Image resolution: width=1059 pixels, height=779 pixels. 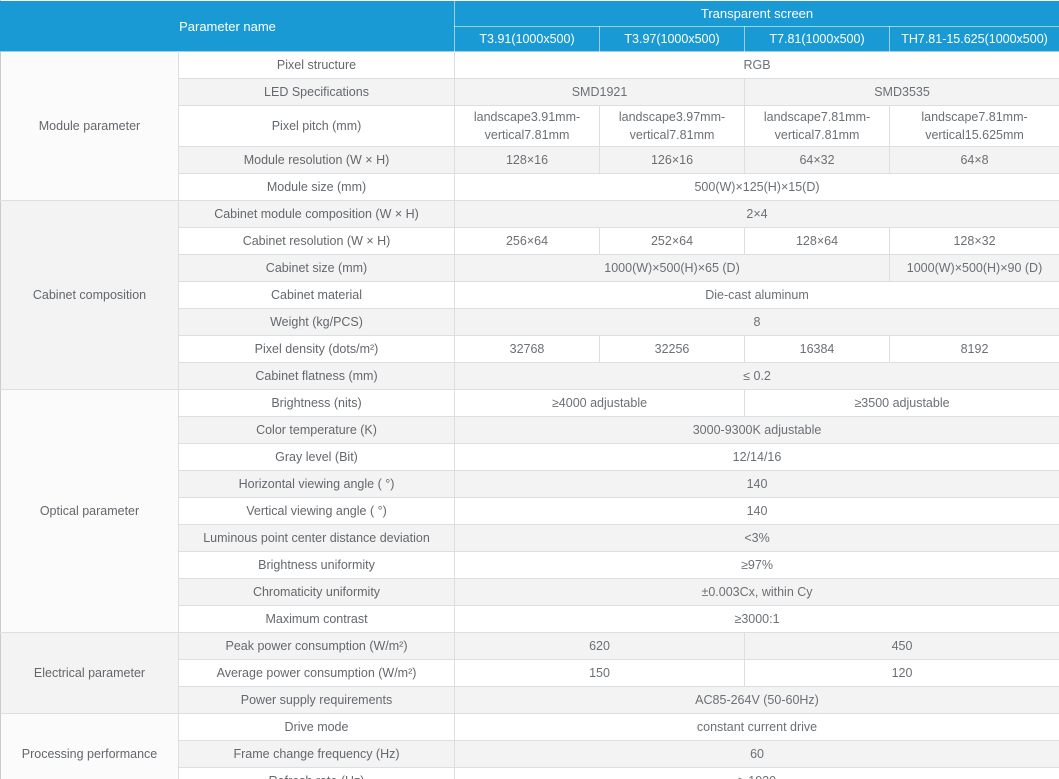 I want to click on table-row: Vertical viewing angle ( °) 140, so click(x=530, y=511).